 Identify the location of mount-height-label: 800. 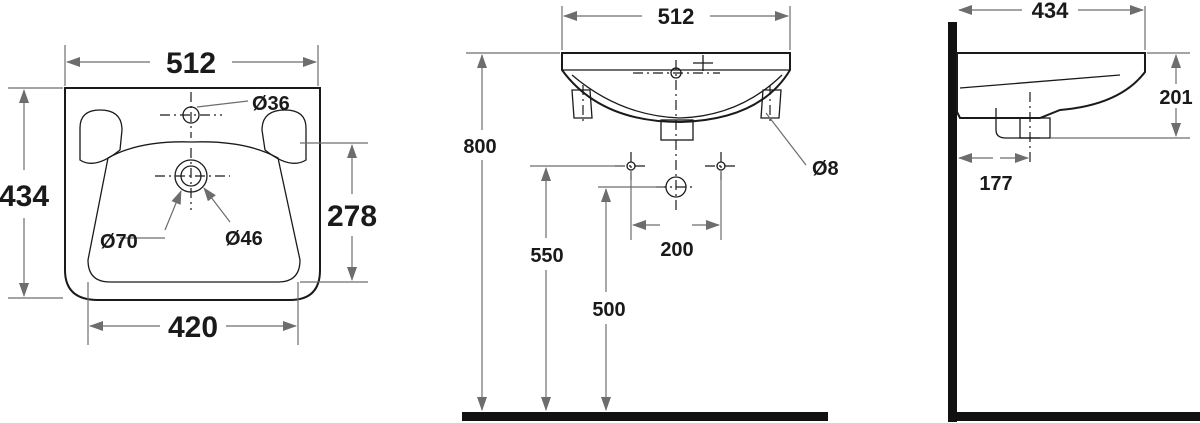
(479, 147).